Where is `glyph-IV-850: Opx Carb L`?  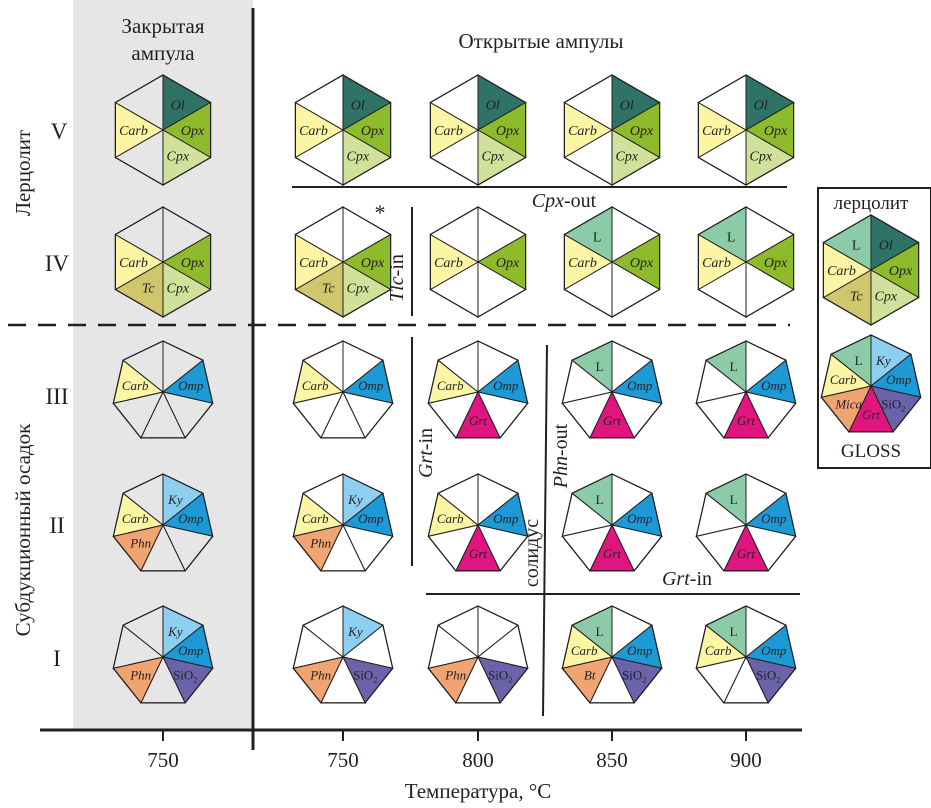 glyph-IV-850: Opx Carb L is located at coordinates (612, 262).